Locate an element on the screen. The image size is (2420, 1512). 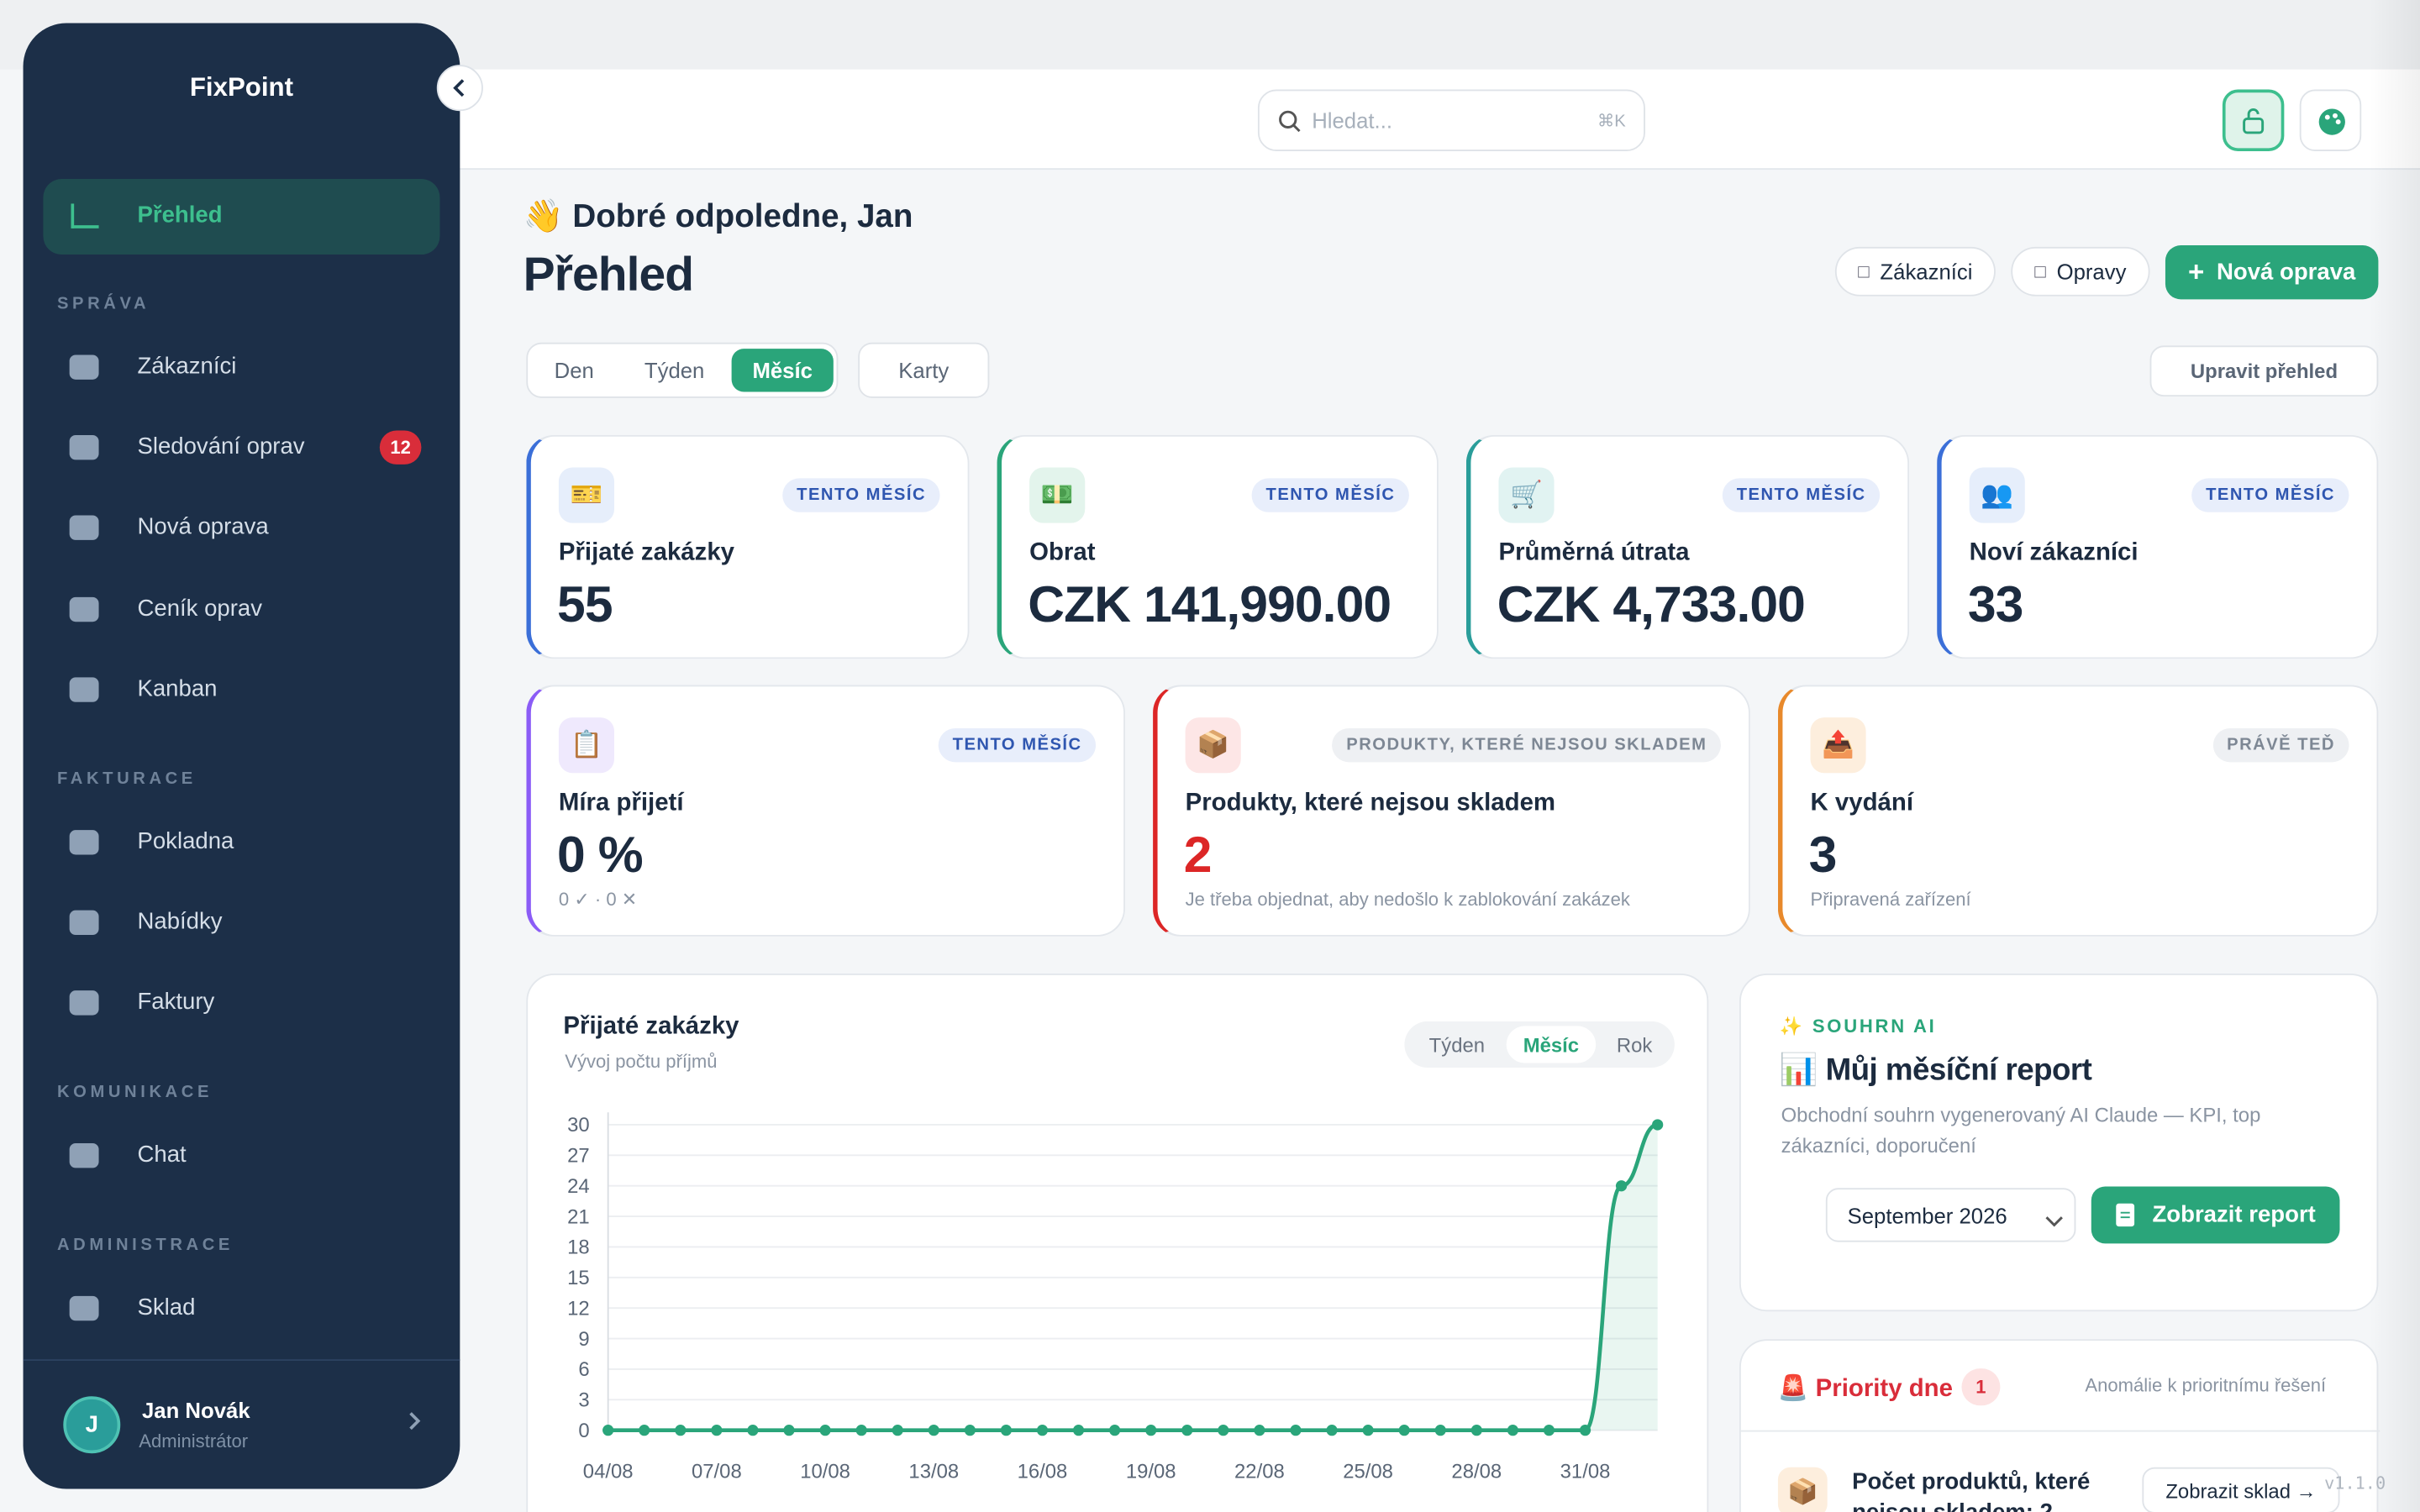
nav-section-title: SPRÁVA is located at coordinates (103, 303).